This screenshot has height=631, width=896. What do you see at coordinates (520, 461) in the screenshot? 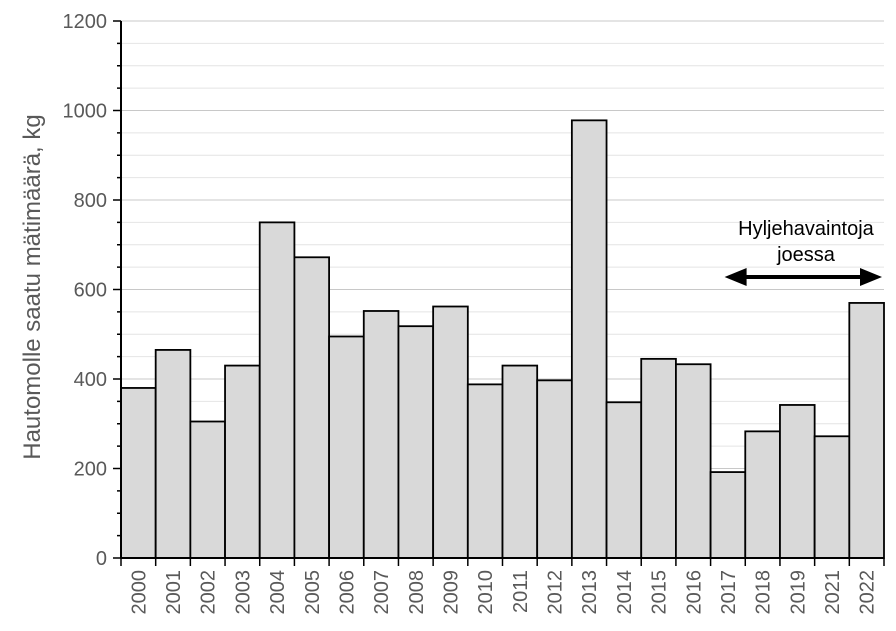
I see `bar-2011` at bounding box center [520, 461].